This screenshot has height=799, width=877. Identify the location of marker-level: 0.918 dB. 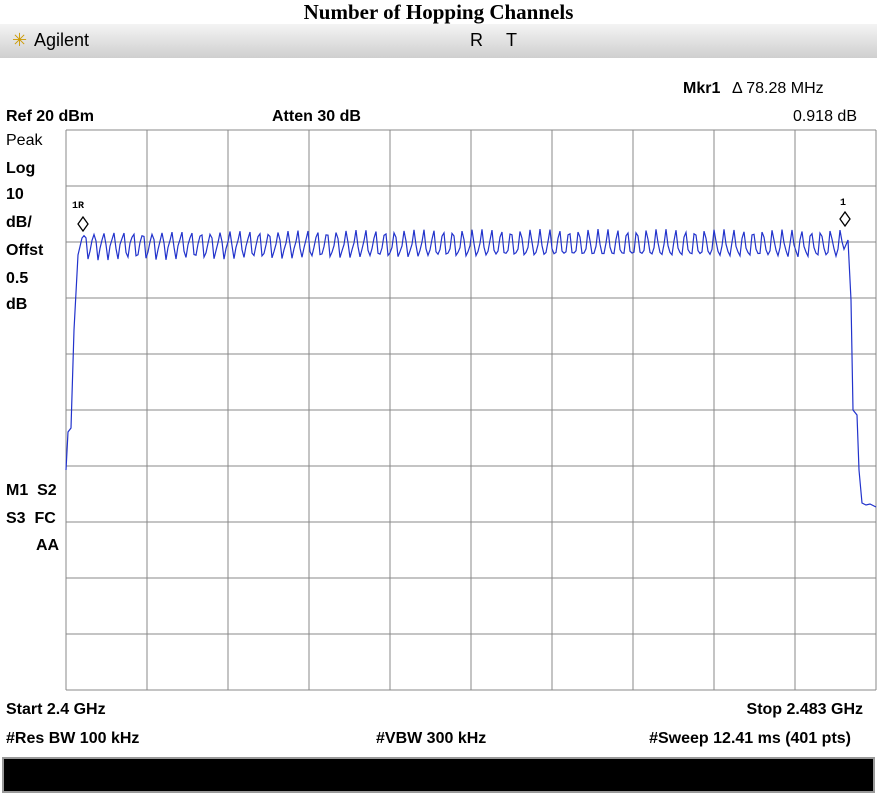
(824, 116).